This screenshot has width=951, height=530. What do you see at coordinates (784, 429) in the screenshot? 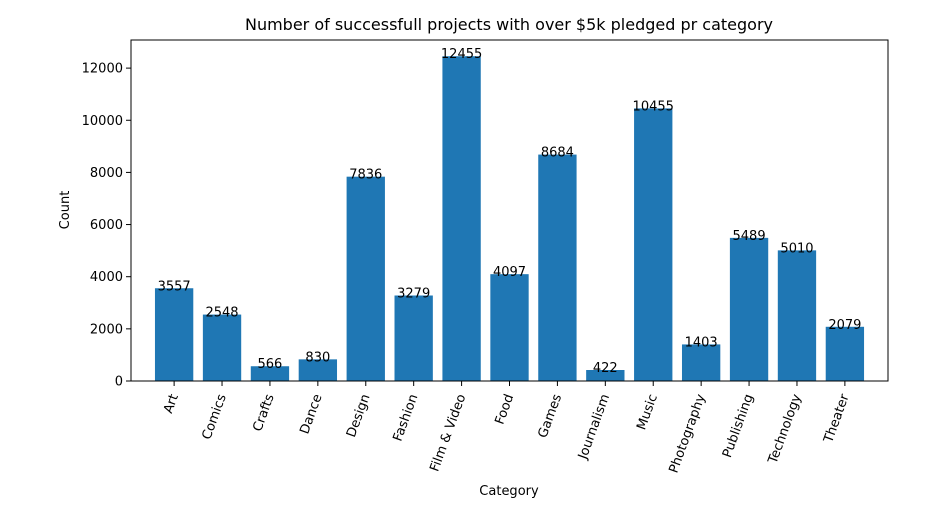
I see `x-tick-label: Technology` at bounding box center [784, 429].